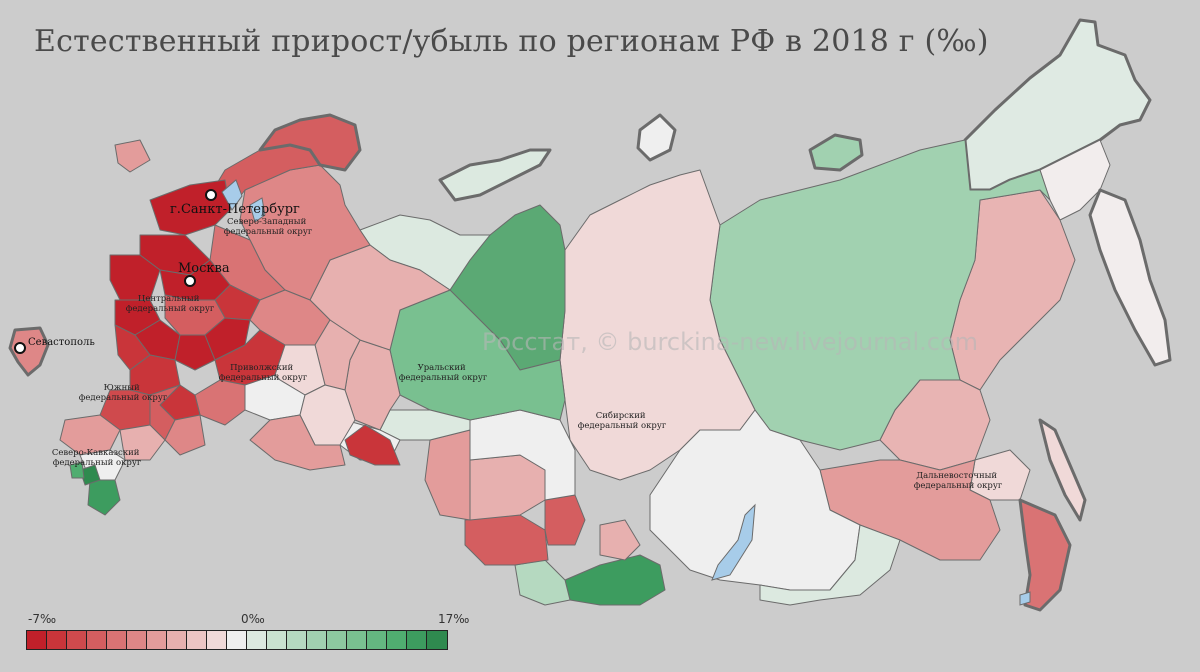  What do you see at coordinates (1025, 598) in the screenshot?
I see `lake-khanka` at bounding box center [1025, 598].